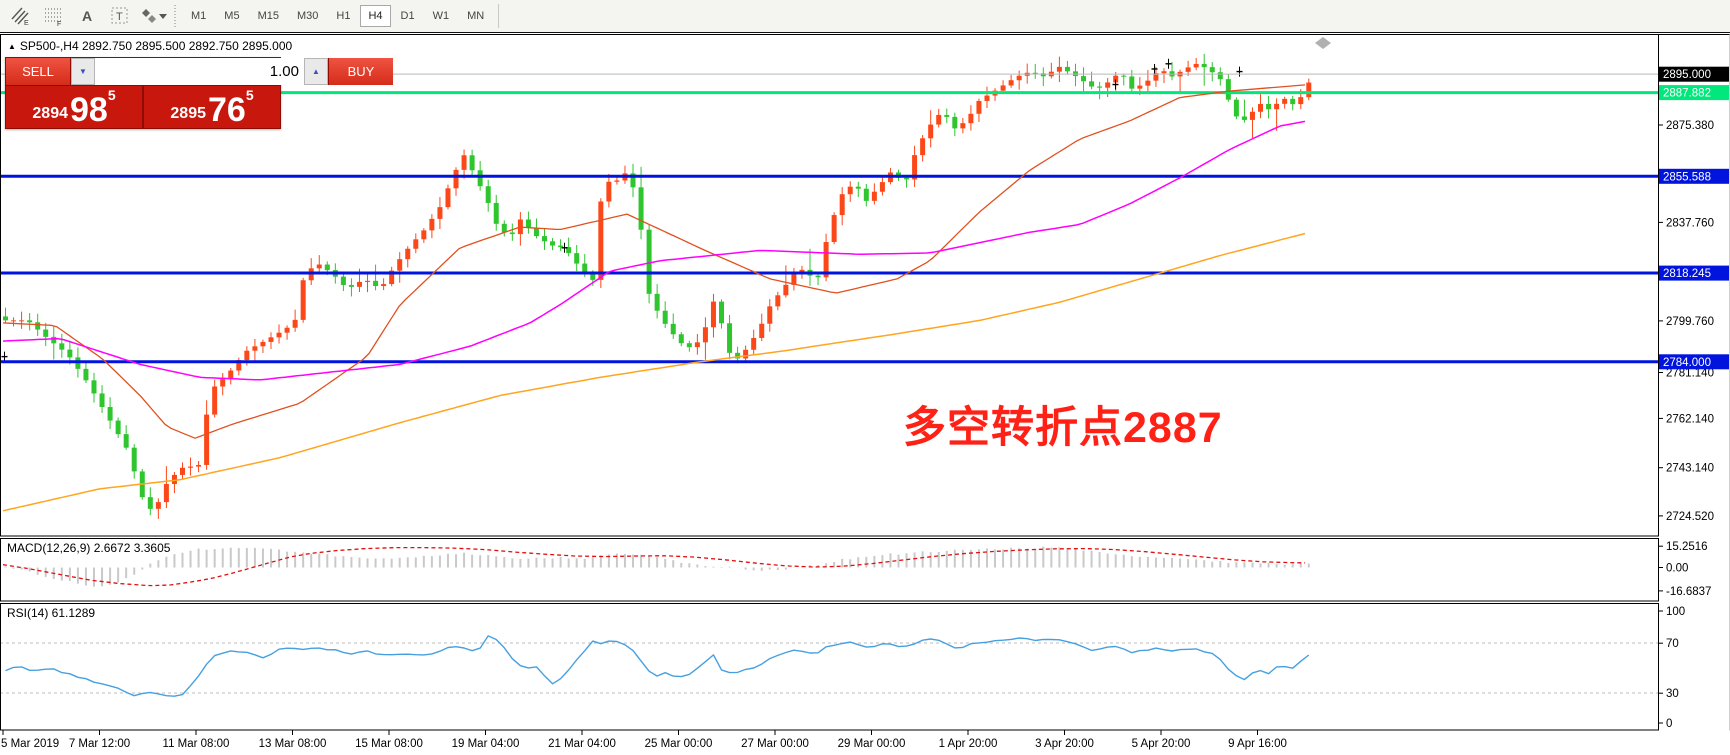 The image size is (1730, 755). I want to click on text-label-icon: A, so click(86, 16).